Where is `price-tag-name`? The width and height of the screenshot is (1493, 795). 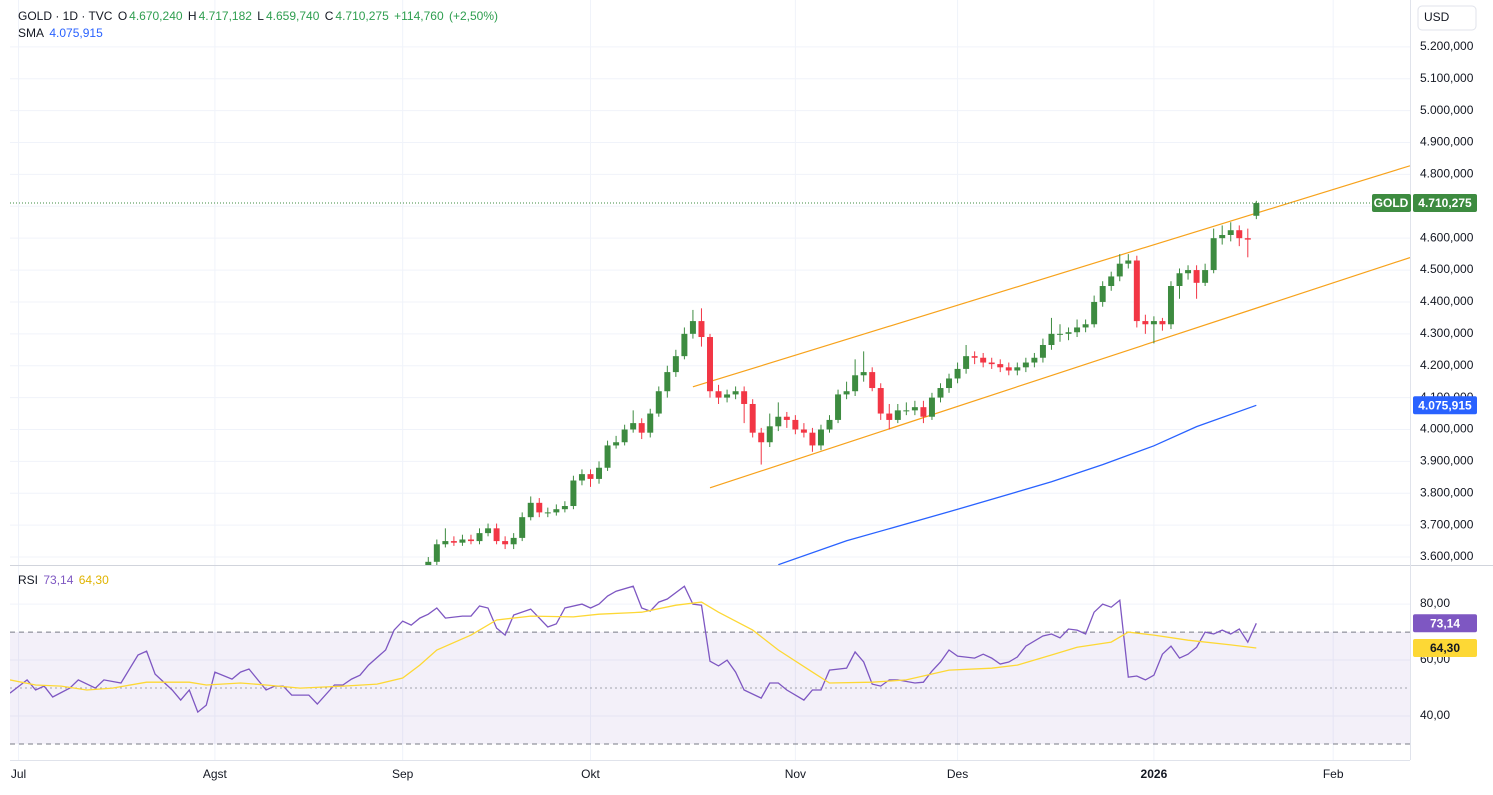
price-tag-name is located at coordinates (1391, 203).